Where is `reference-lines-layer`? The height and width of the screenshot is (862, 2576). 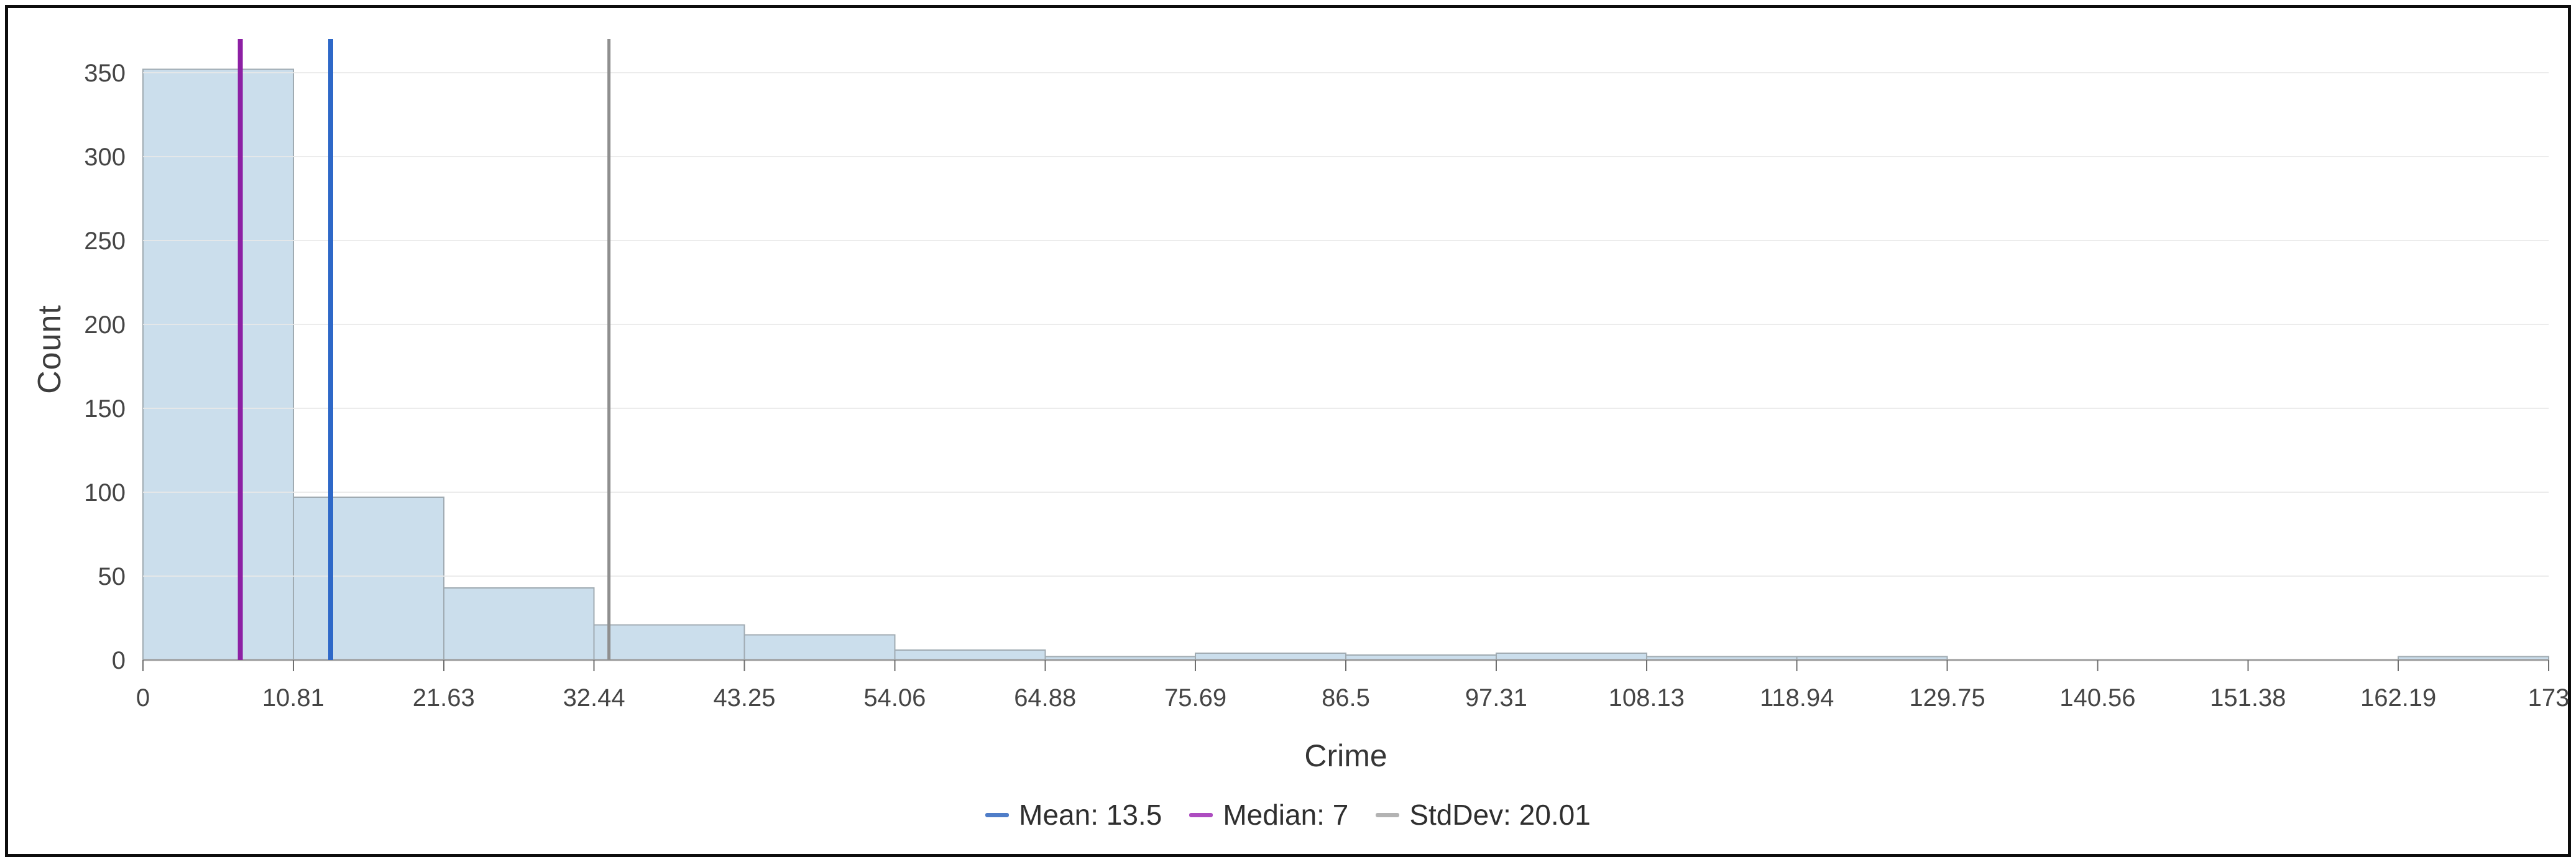
reference-lines-layer is located at coordinates (424, 349).